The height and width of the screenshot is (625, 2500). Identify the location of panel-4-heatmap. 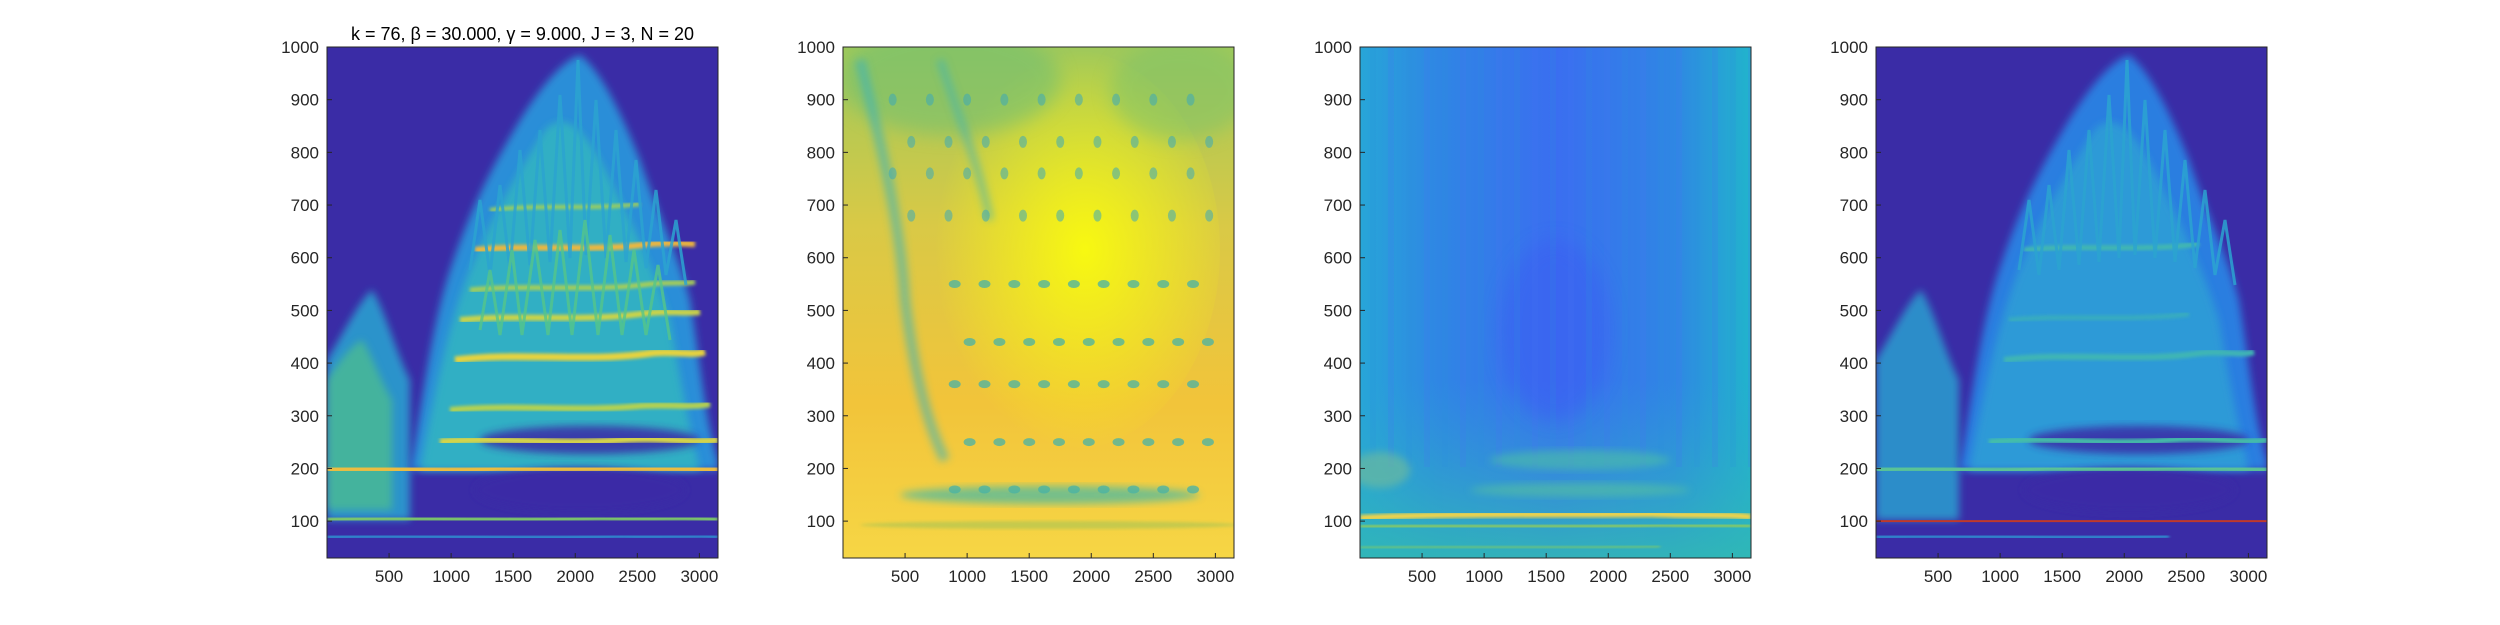
(2071, 297).